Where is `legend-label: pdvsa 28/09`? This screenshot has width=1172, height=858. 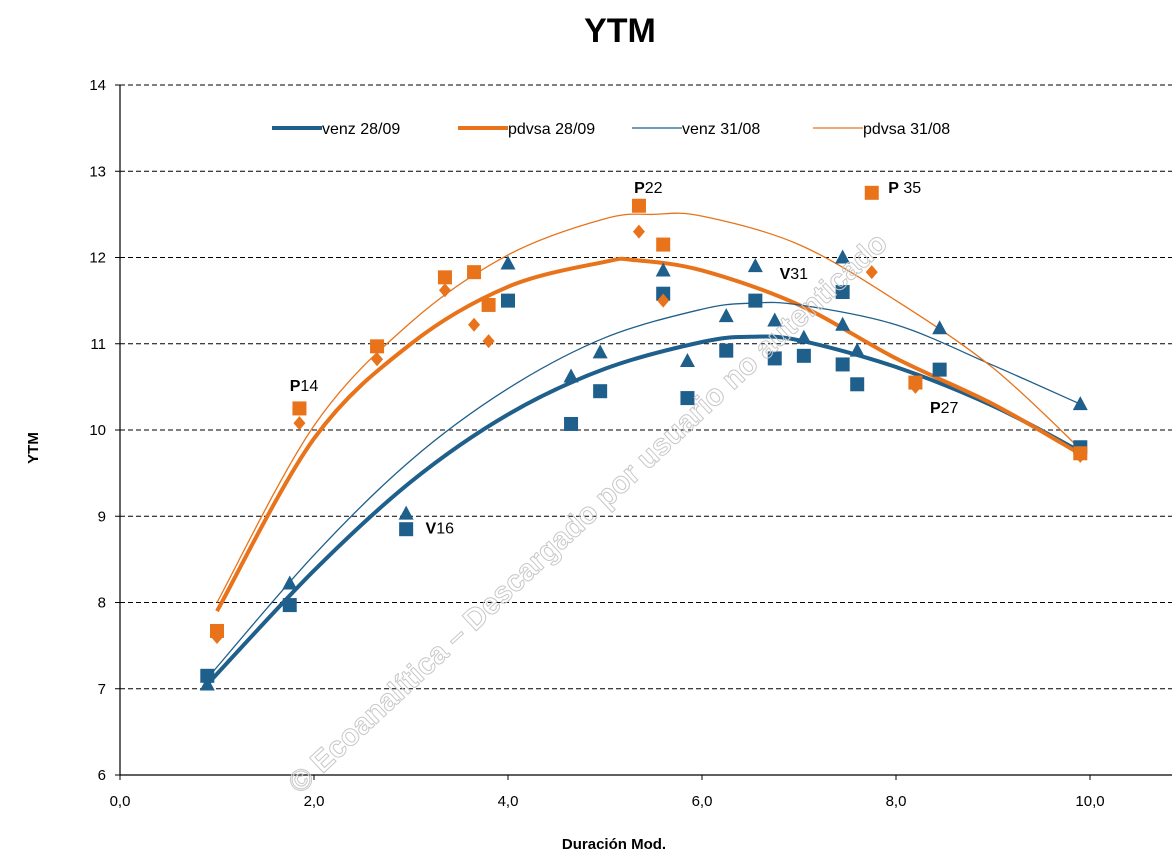 legend-label: pdvsa 28/09 is located at coordinates (551, 129).